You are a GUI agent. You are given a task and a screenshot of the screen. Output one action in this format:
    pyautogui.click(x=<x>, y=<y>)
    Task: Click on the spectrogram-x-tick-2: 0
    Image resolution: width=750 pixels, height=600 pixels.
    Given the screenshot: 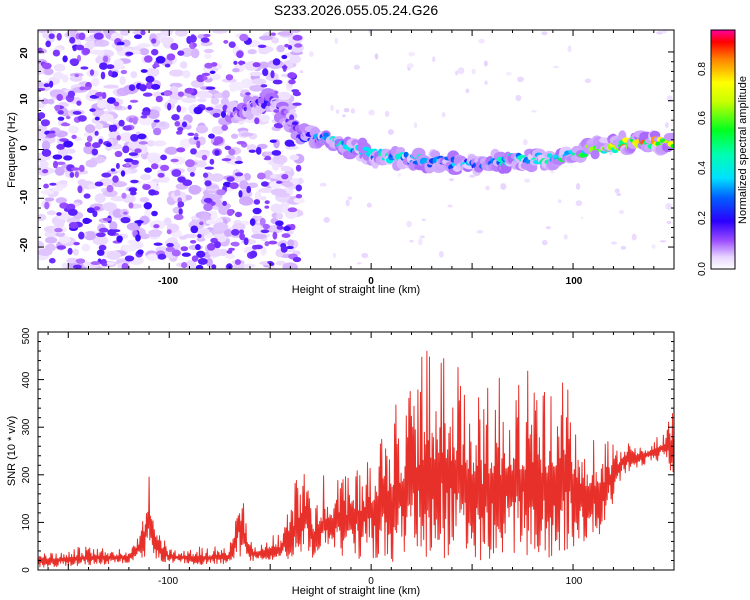 What is the action you would take?
    pyautogui.click(x=371, y=281)
    